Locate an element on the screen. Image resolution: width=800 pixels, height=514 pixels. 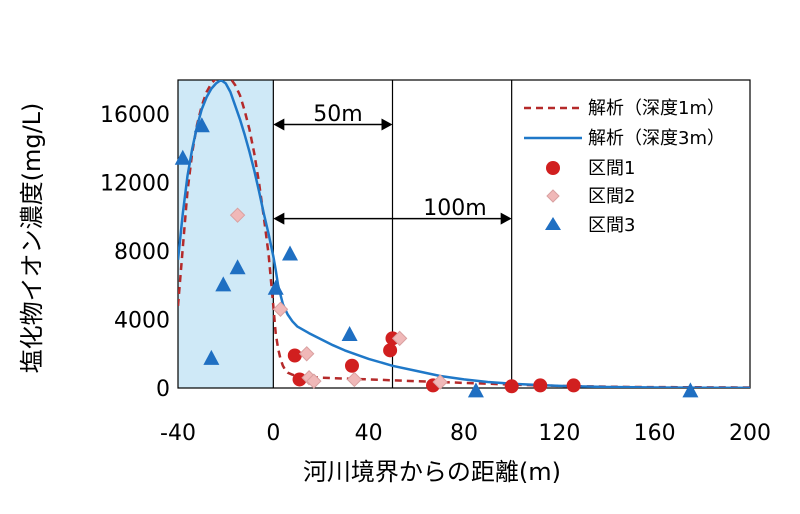
river-region-shading is located at coordinates (226, 234).